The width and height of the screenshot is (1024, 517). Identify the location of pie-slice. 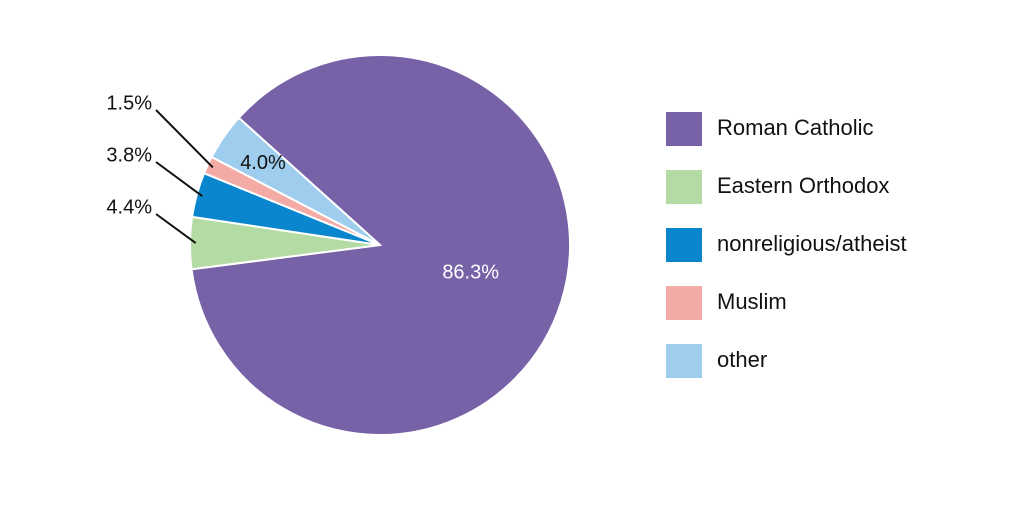
(295, 181).